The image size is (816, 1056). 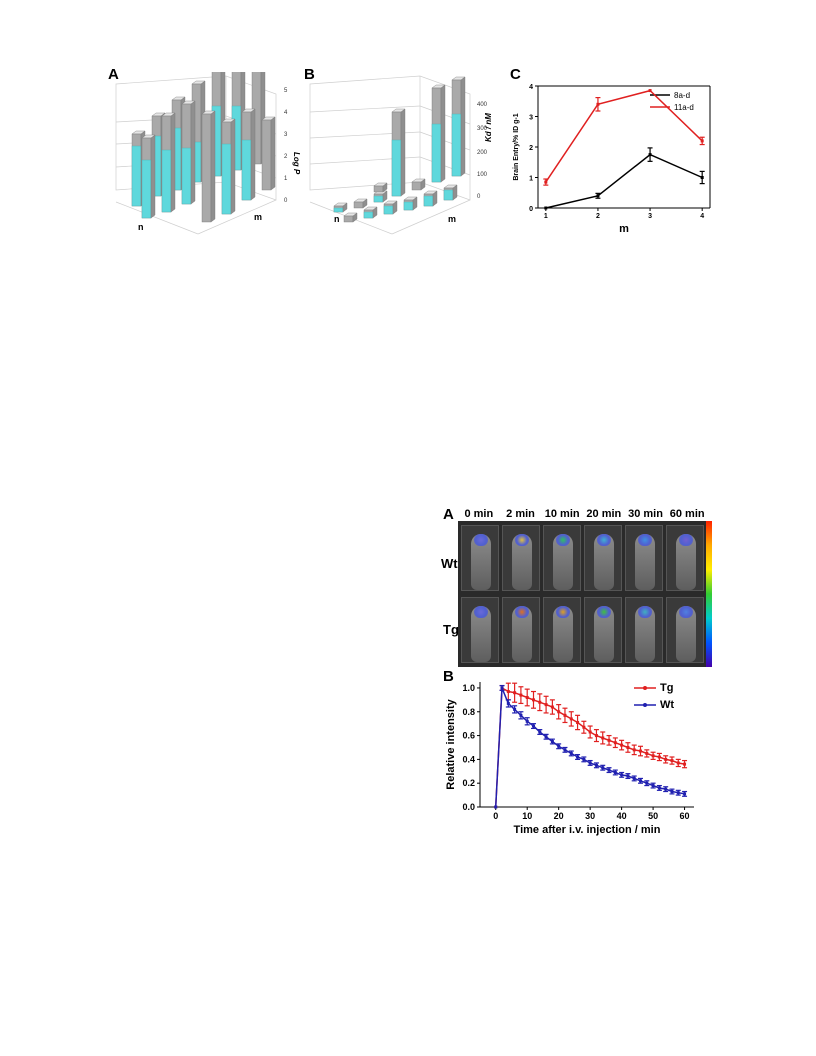 I want to click on time-label-3: 20 min, so click(x=604, y=514).